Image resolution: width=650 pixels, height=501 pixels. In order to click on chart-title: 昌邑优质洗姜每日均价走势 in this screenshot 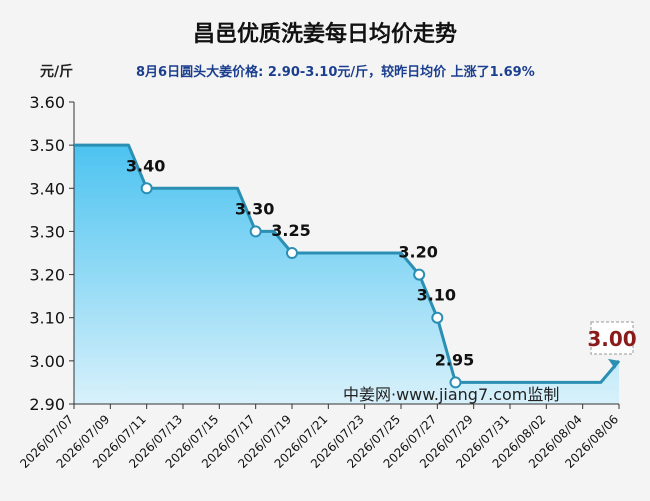, I will do `click(324, 34)`.